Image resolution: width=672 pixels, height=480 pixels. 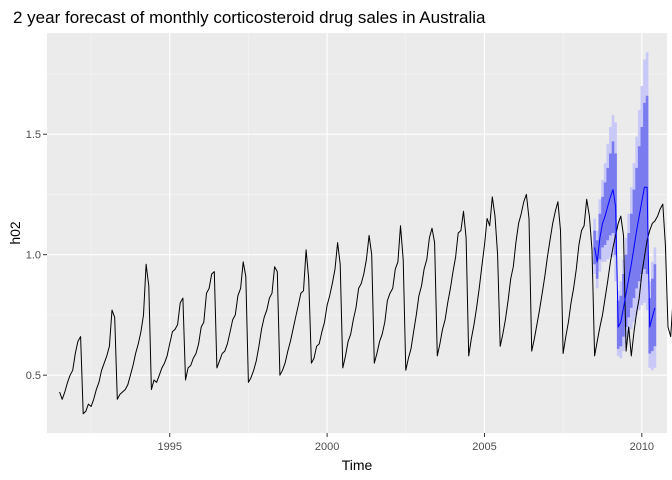 I want to click on y-axis: 0.5 1.0 1.5, so click(x=36, y=255).